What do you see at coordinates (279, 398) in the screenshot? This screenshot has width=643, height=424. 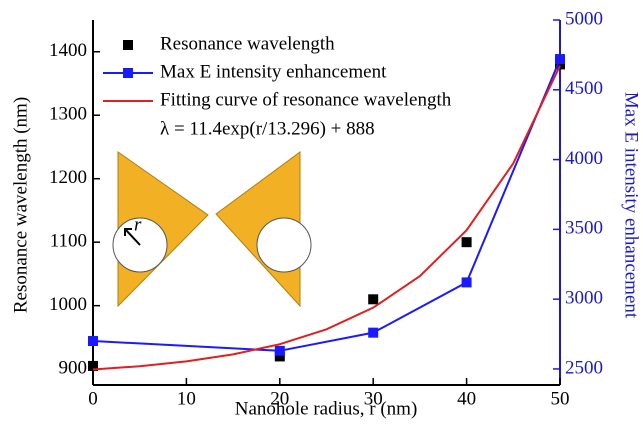 I see `x-tick-label: 20` at bounding box center [279, 398].